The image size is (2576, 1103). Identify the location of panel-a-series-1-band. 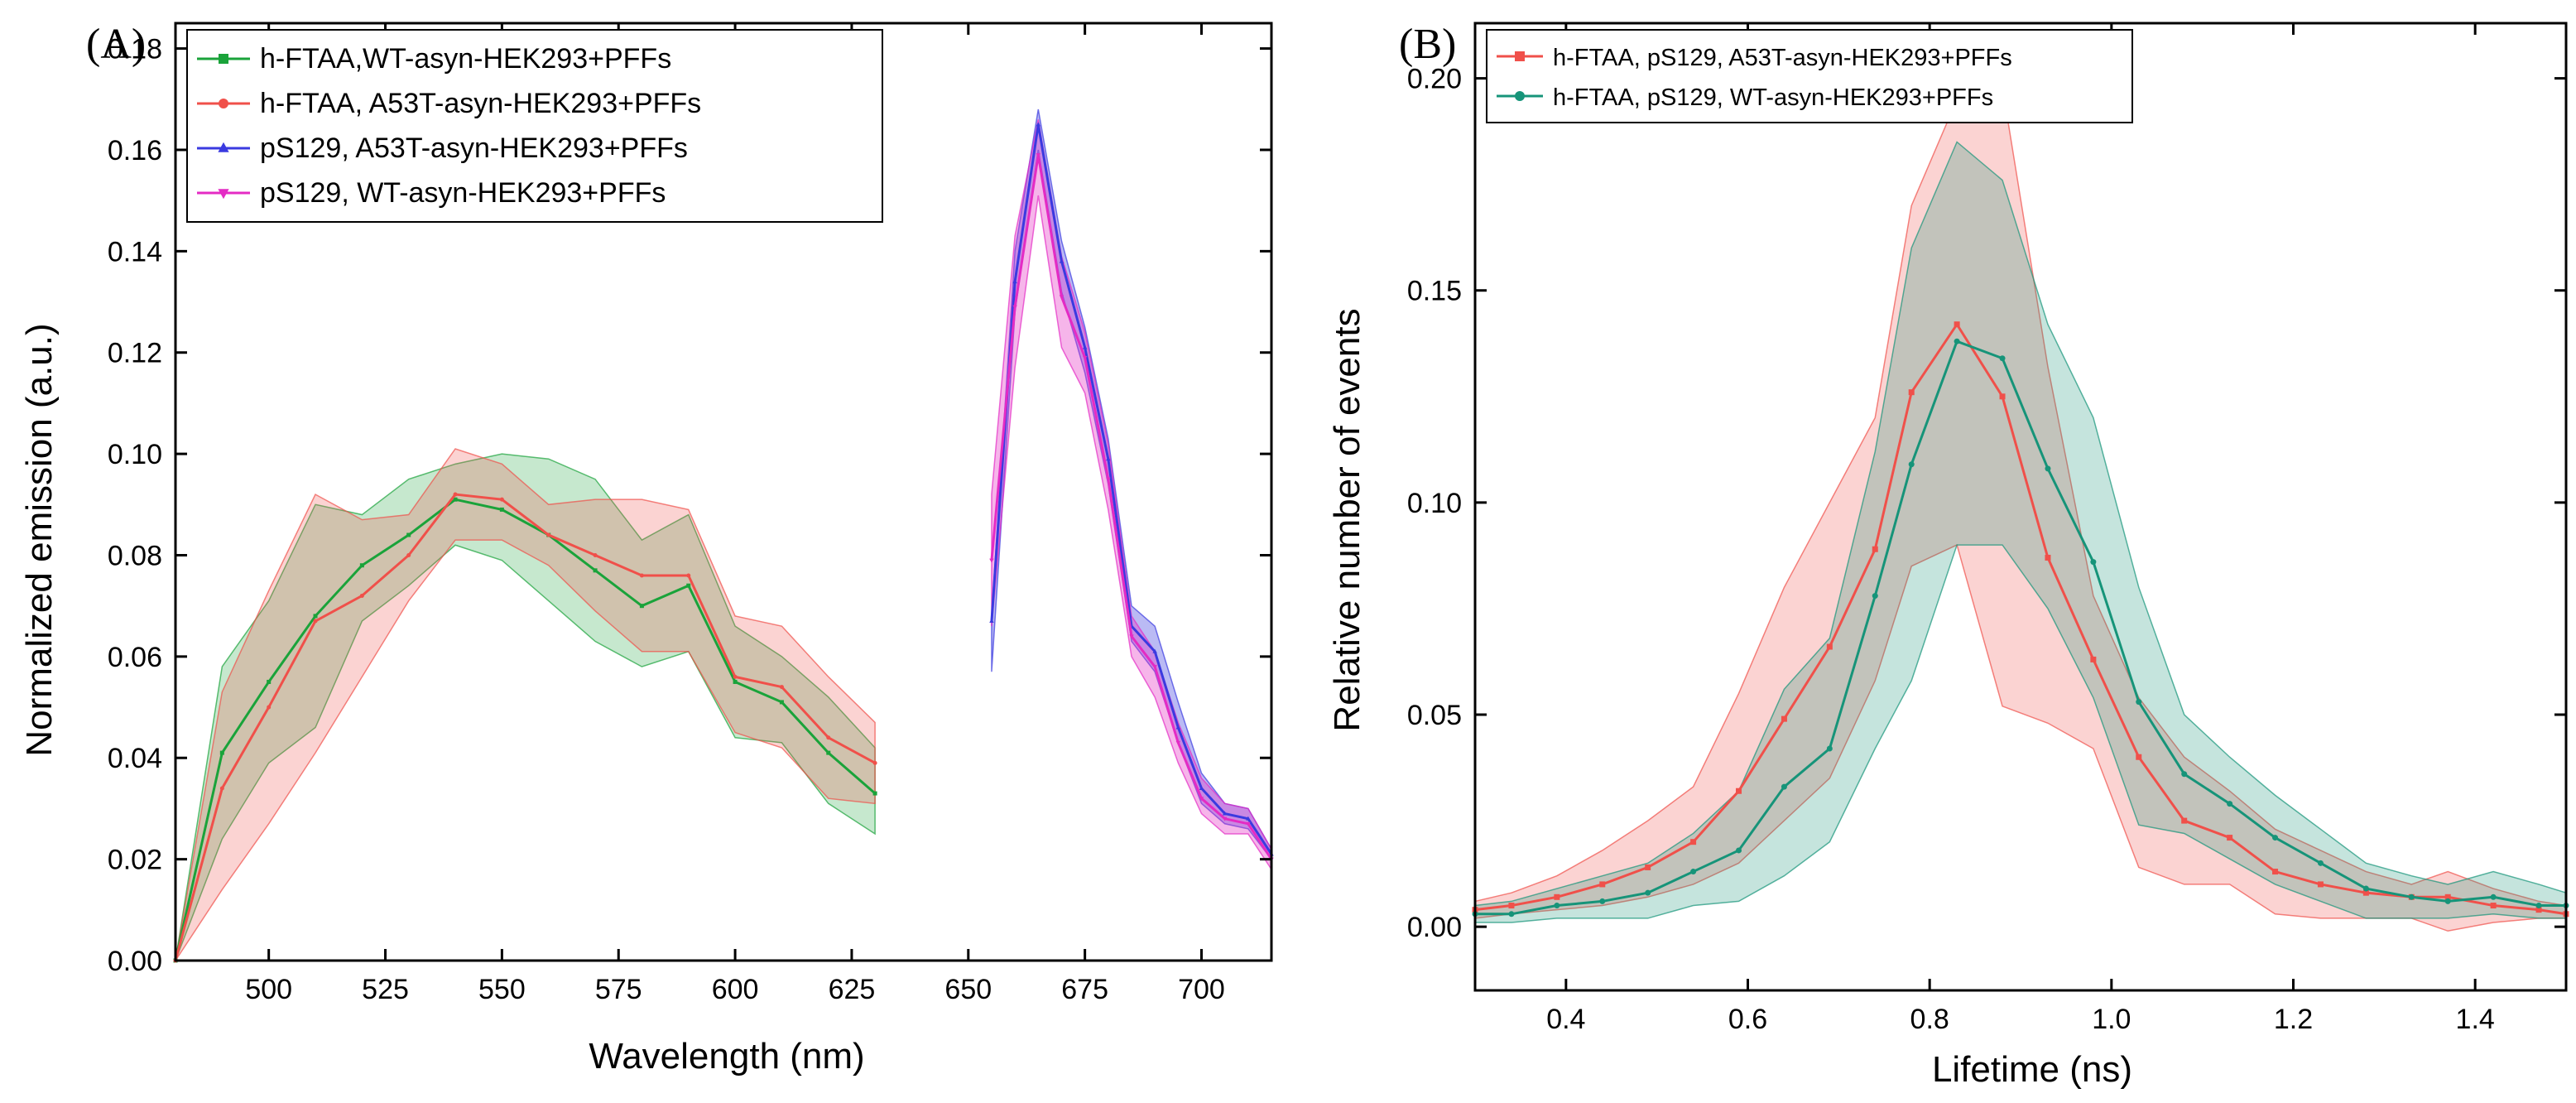
(525, 704).